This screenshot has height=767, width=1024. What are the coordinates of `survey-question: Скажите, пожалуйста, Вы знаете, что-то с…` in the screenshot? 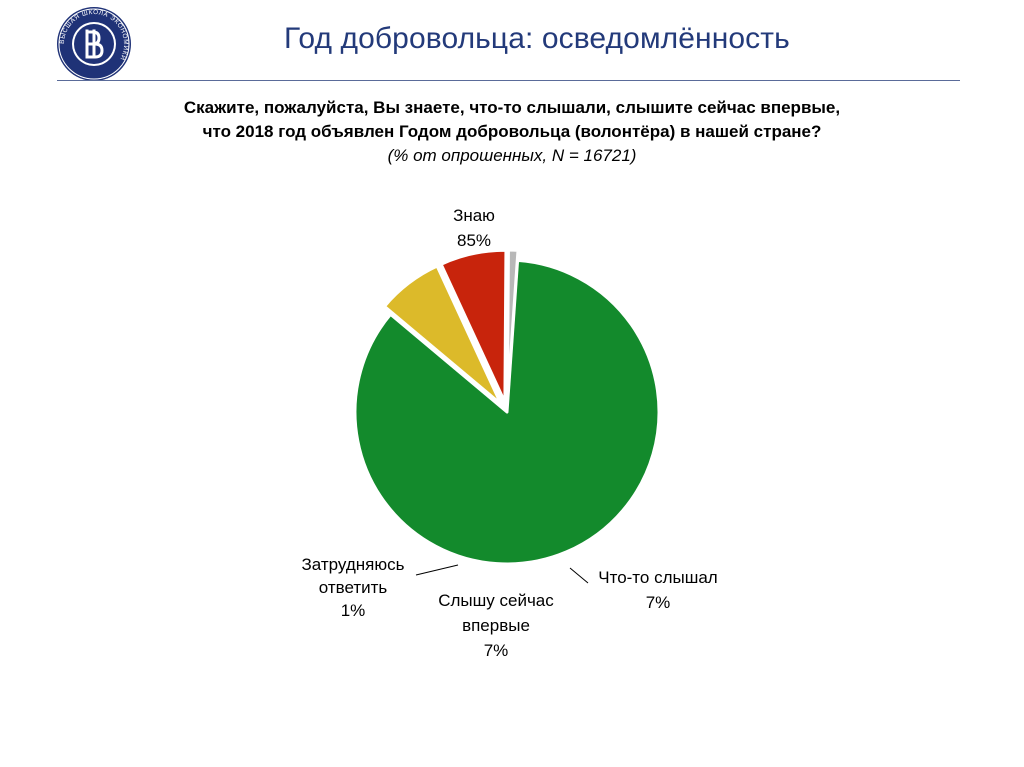 It's located at (512, 132).